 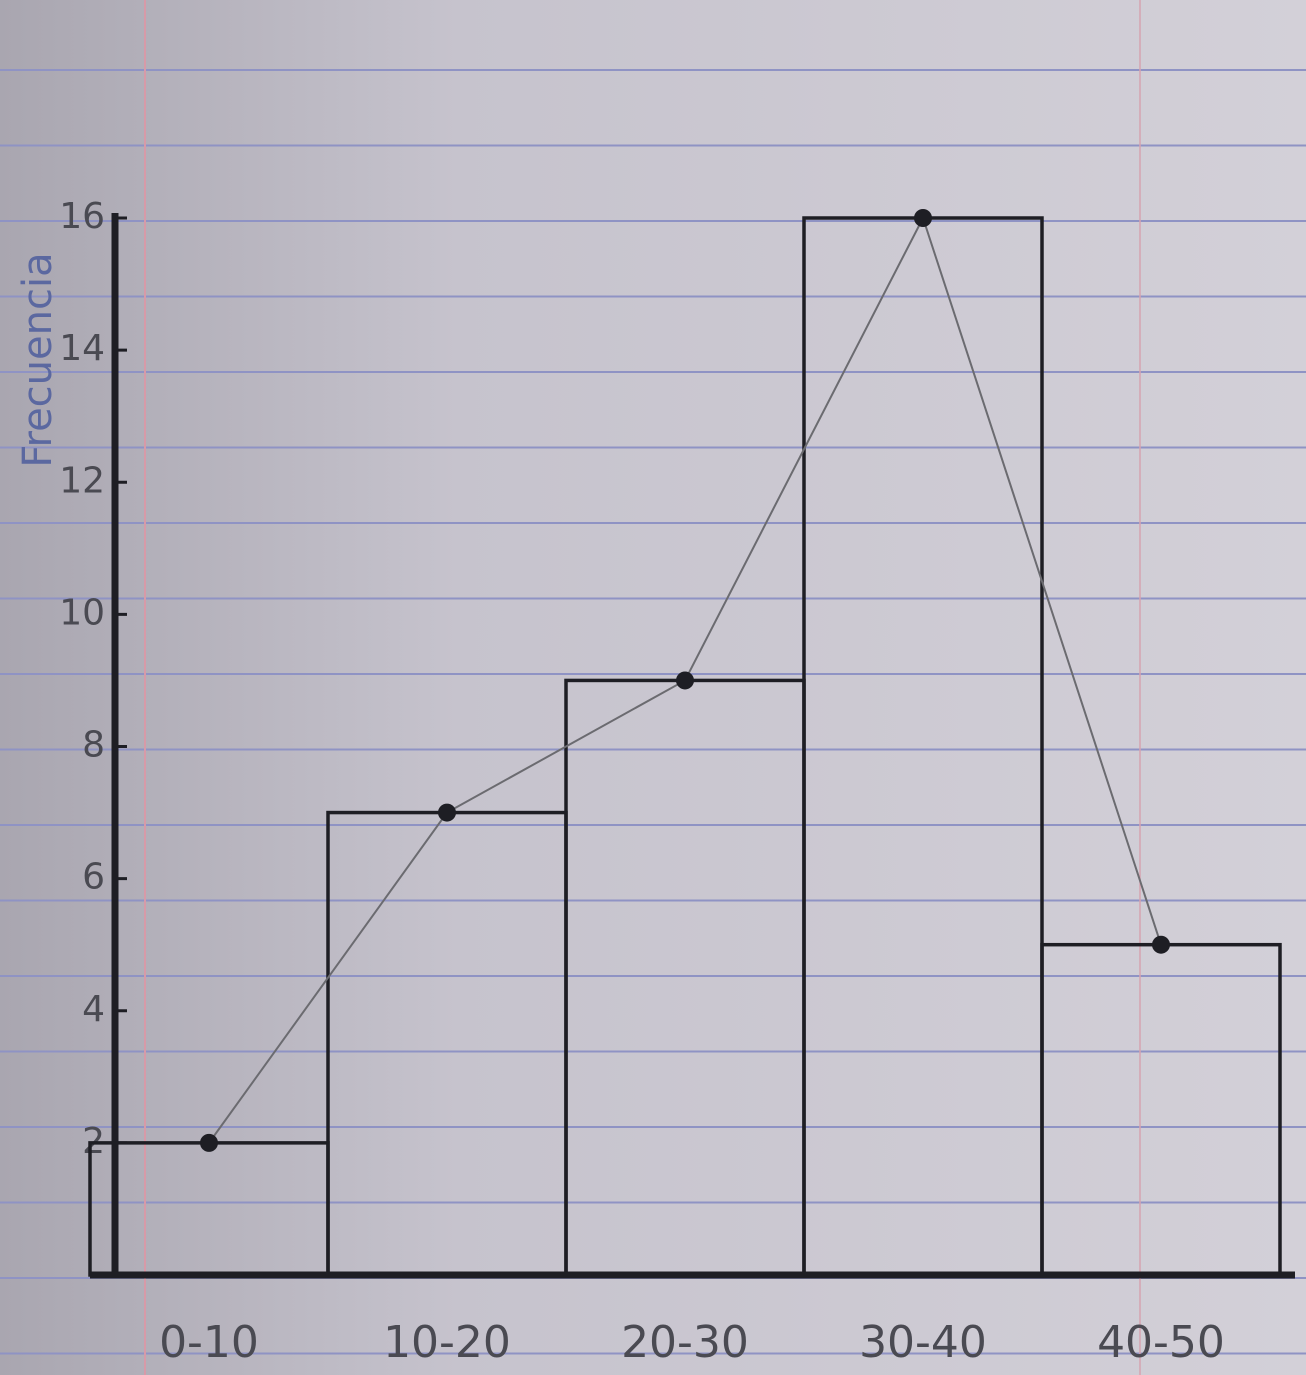 What do you see at coordinates (93, 1009) in the screenshot?
I see `y-tick-label: 4` at bounding box center [93, 1009].